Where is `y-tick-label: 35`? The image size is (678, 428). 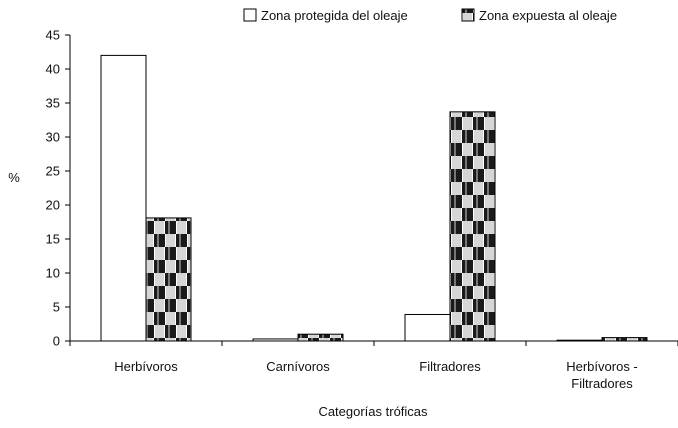
y-tick-label: 35 is located at coordinates (53, 103).